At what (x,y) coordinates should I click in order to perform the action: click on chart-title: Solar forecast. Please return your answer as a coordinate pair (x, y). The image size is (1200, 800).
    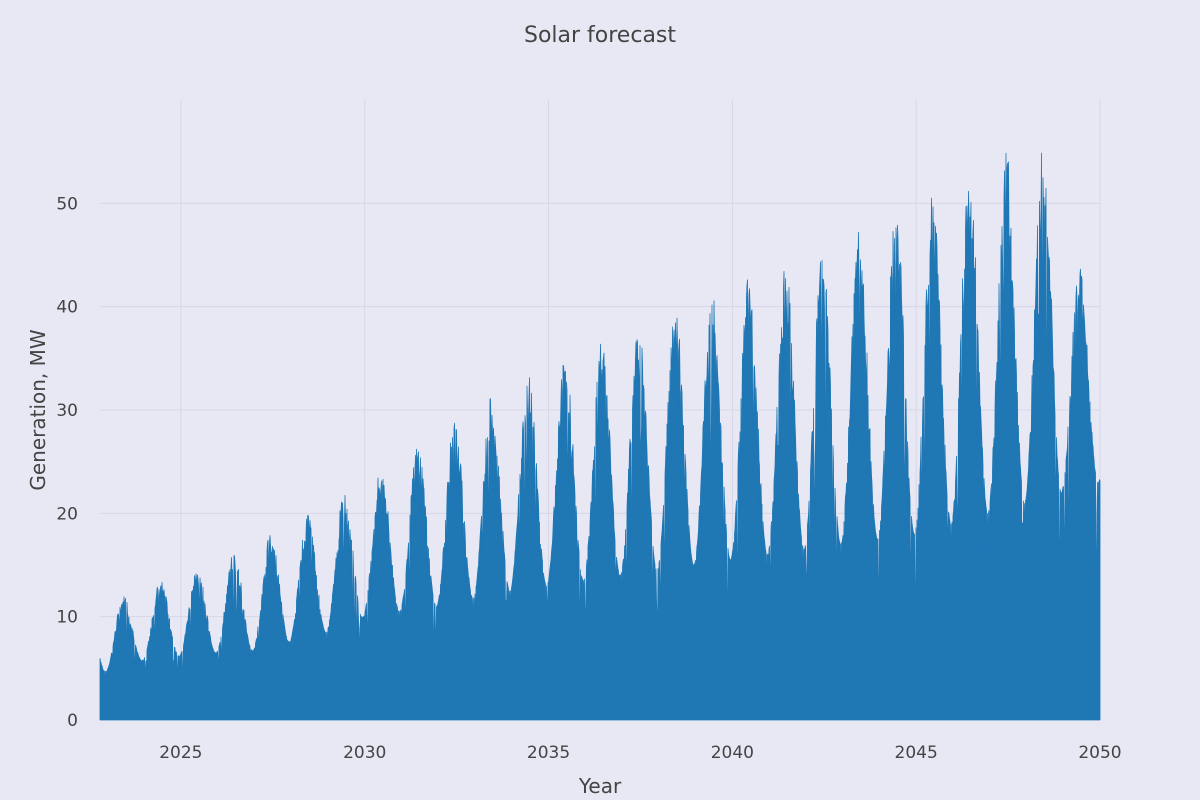
    Looking at the image, I should click on (600, 35).